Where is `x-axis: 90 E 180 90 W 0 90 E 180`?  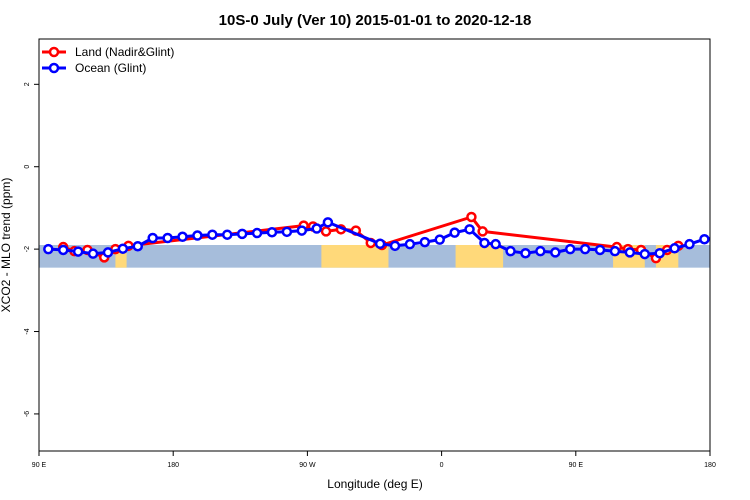 x-axis: 90 E 180 90 W 0 90 E 180 is located at coordinates (374, 460).